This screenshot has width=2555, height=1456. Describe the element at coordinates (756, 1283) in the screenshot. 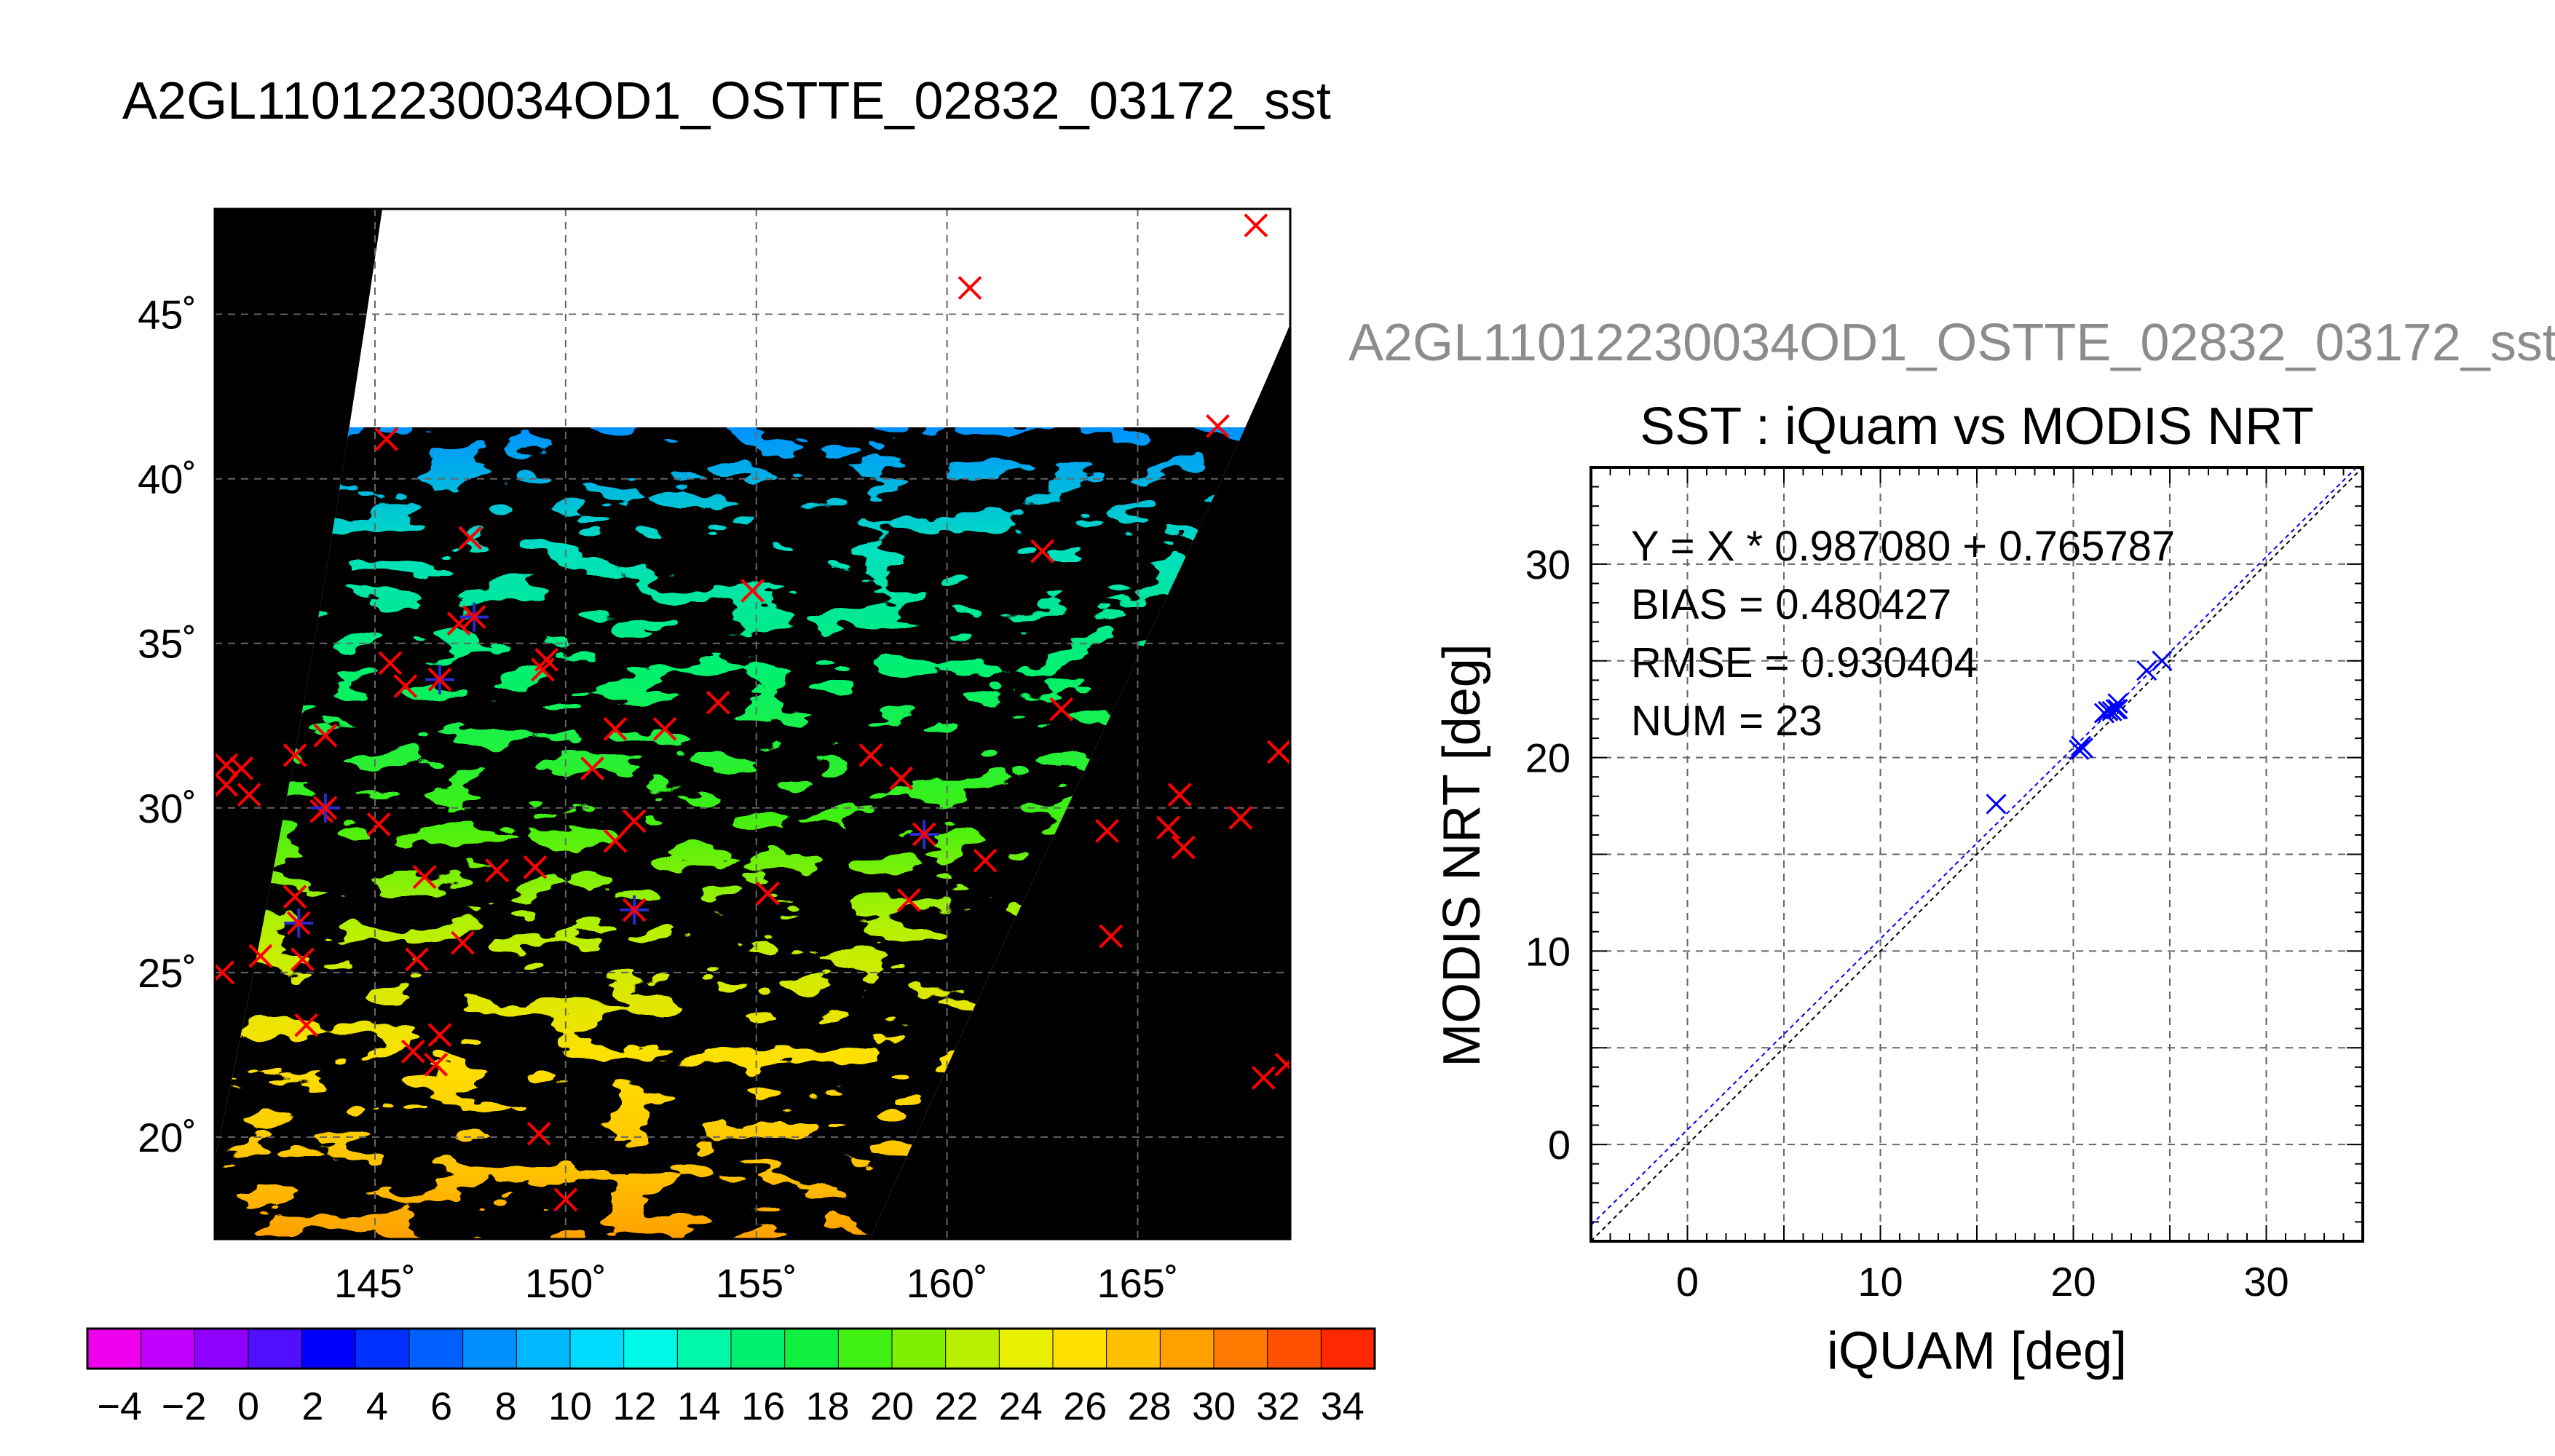

I see `map-lon-tick-label: 155˚` at that location.